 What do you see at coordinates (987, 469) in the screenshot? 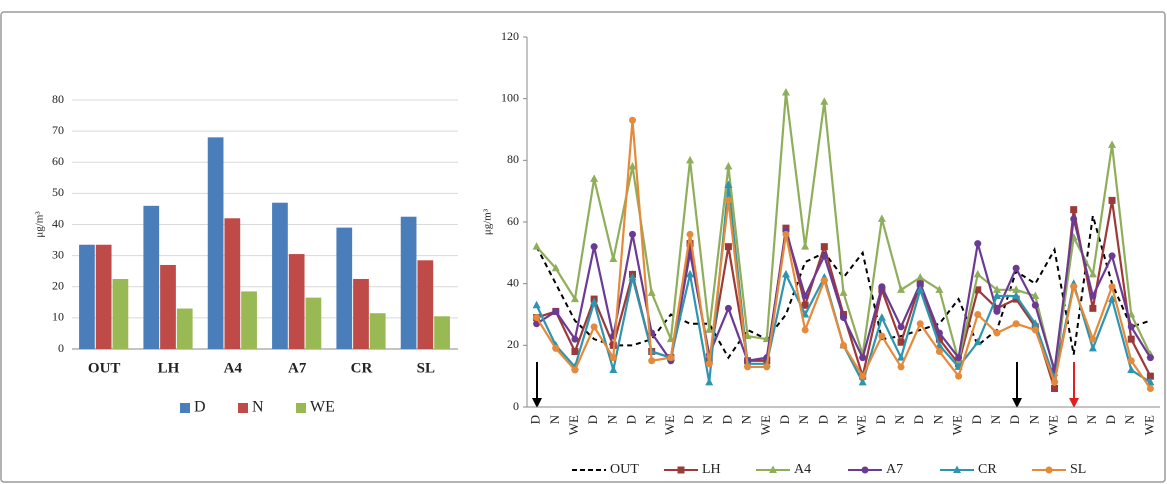
I see `legend-label: CR` at bounding box center [987, 469].